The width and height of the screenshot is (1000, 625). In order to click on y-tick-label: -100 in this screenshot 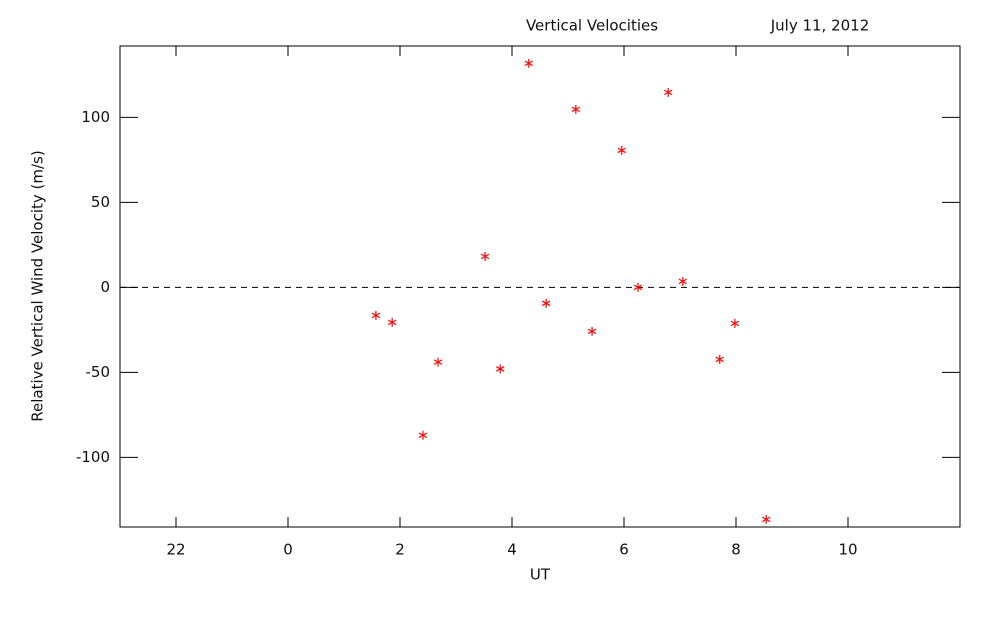, I will do `click(93, 457)`.